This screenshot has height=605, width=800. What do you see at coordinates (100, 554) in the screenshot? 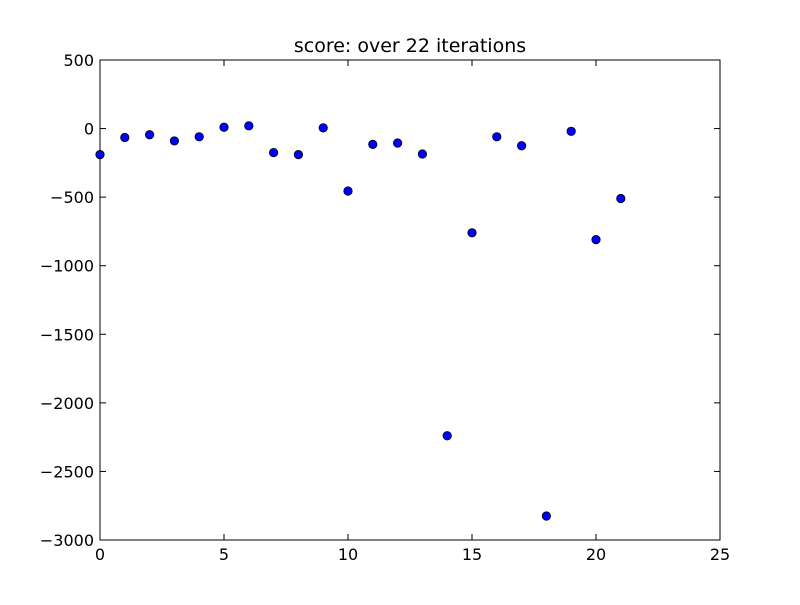
I see `x-tick-label: 0` at bounding box center [100, 554].